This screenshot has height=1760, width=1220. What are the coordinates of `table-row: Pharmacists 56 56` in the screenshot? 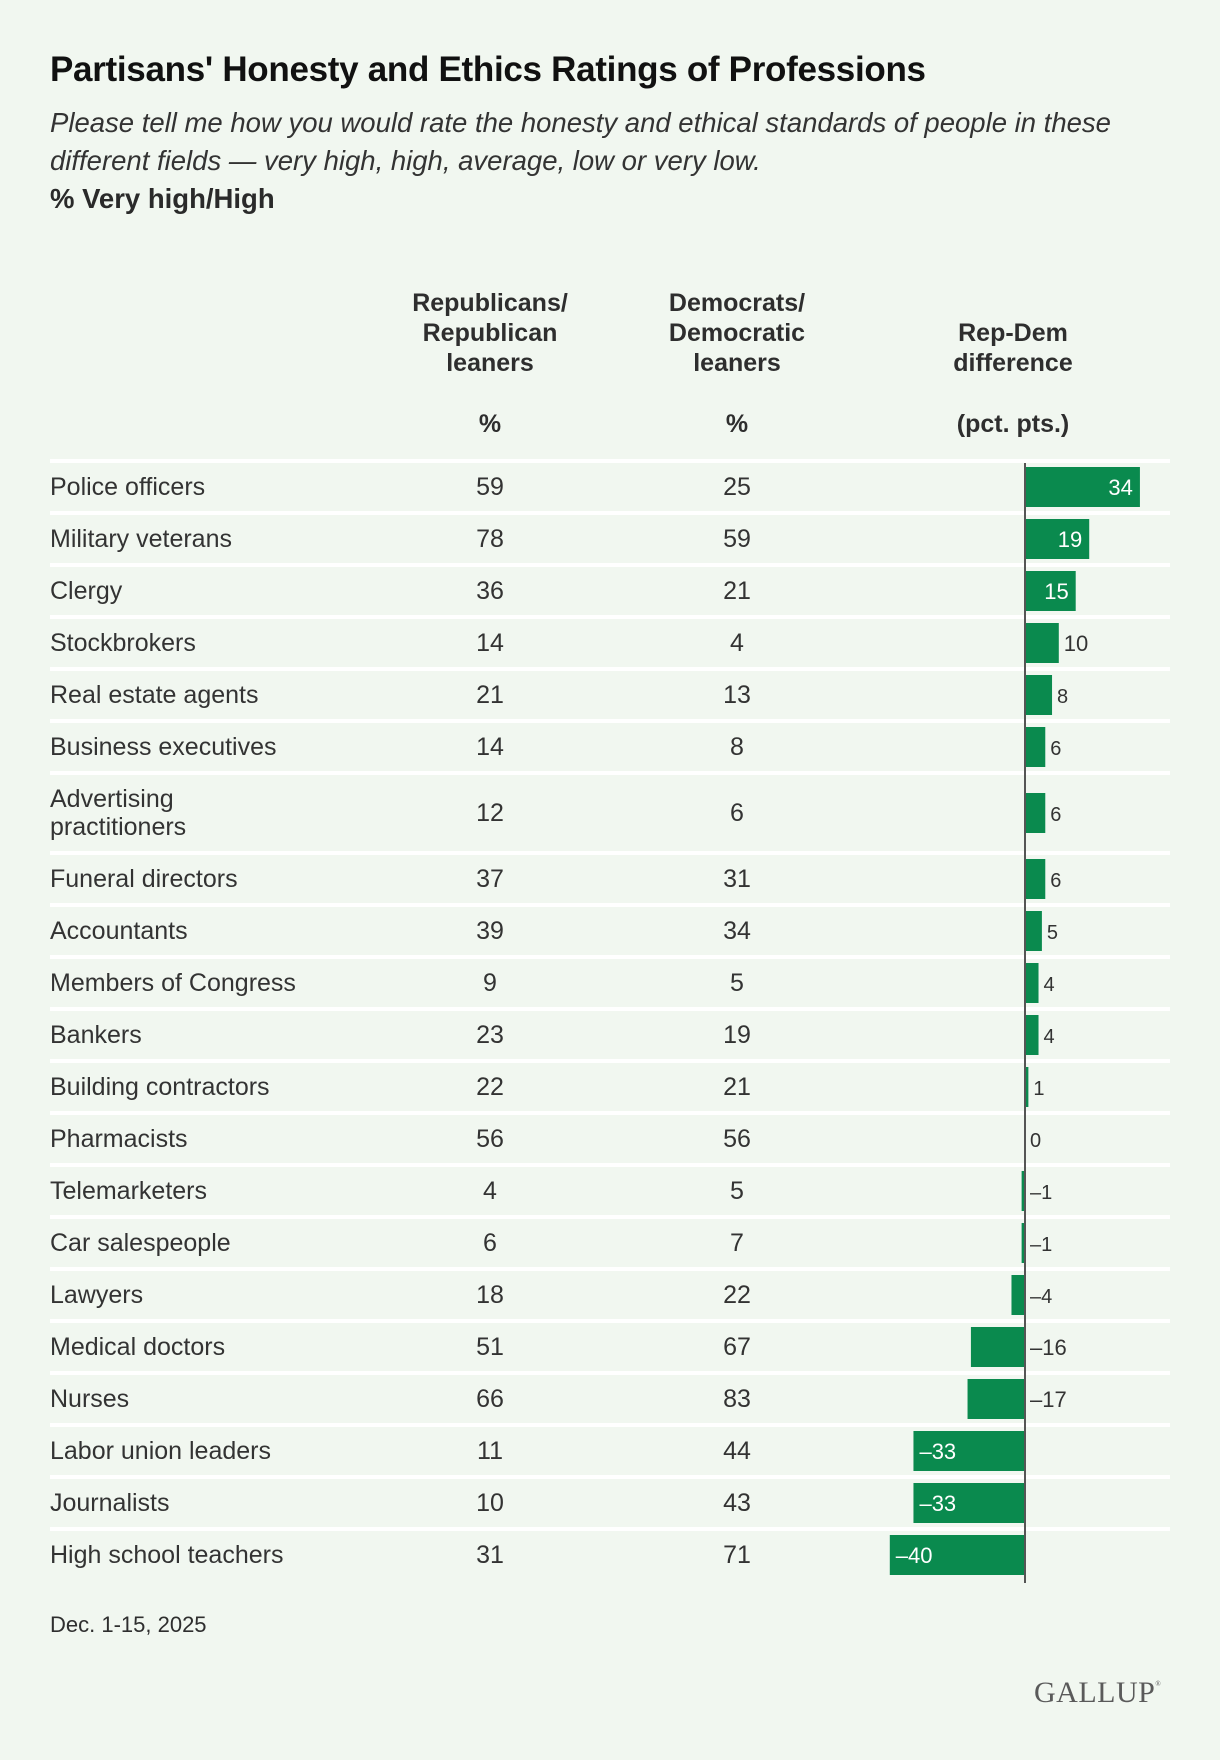 It's located at (610, 1137).